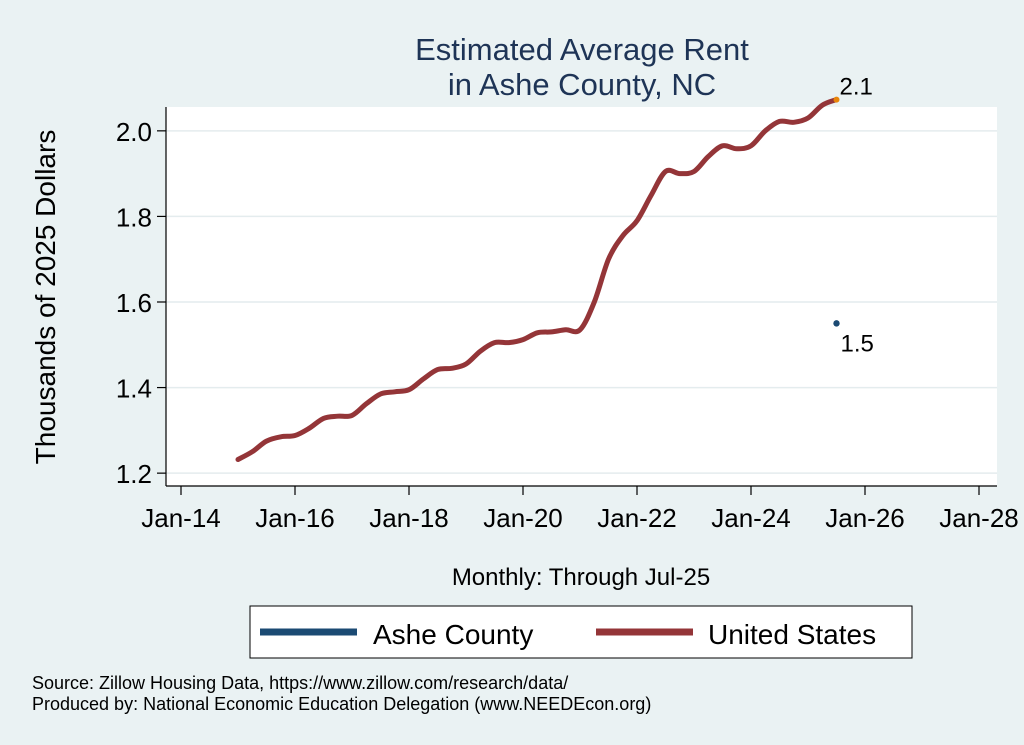  I want to click on legend: Ashe County United States, so click(581, 632).